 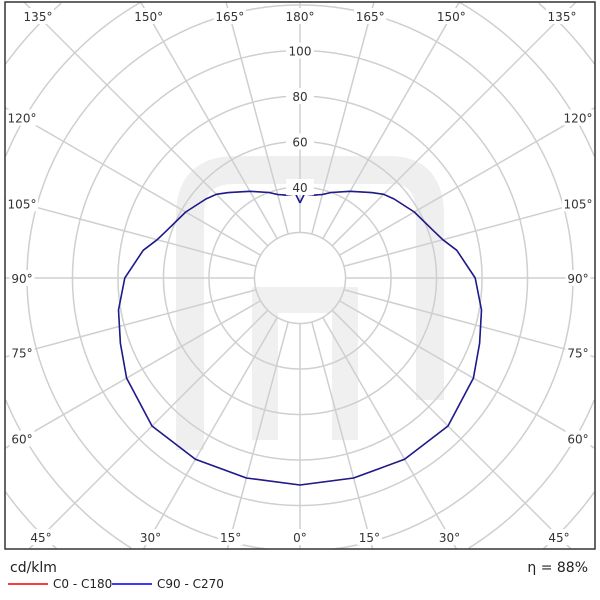 What do you see at coordinates (300, 52) in the screenshot?
I see `radial-tick-label: 100` at bounding box center [300, 52].